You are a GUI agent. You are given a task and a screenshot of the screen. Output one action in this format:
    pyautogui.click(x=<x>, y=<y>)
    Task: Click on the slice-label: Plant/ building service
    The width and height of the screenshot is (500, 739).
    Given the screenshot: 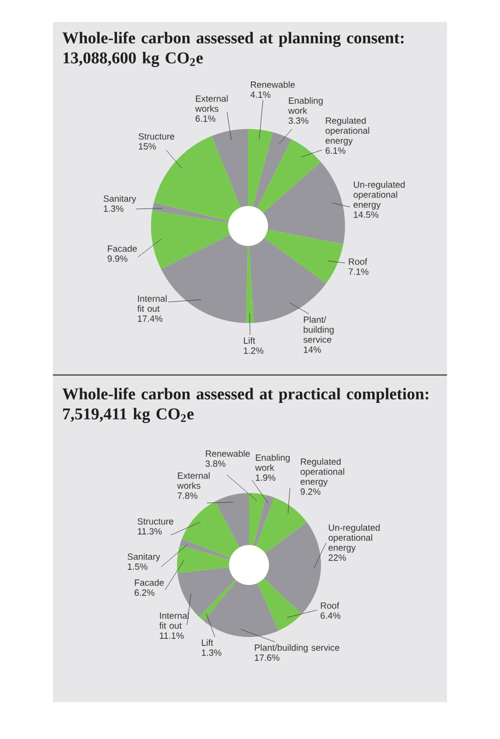 What is the action you would take?
    pyautogui.click(x=318, y=329)
    